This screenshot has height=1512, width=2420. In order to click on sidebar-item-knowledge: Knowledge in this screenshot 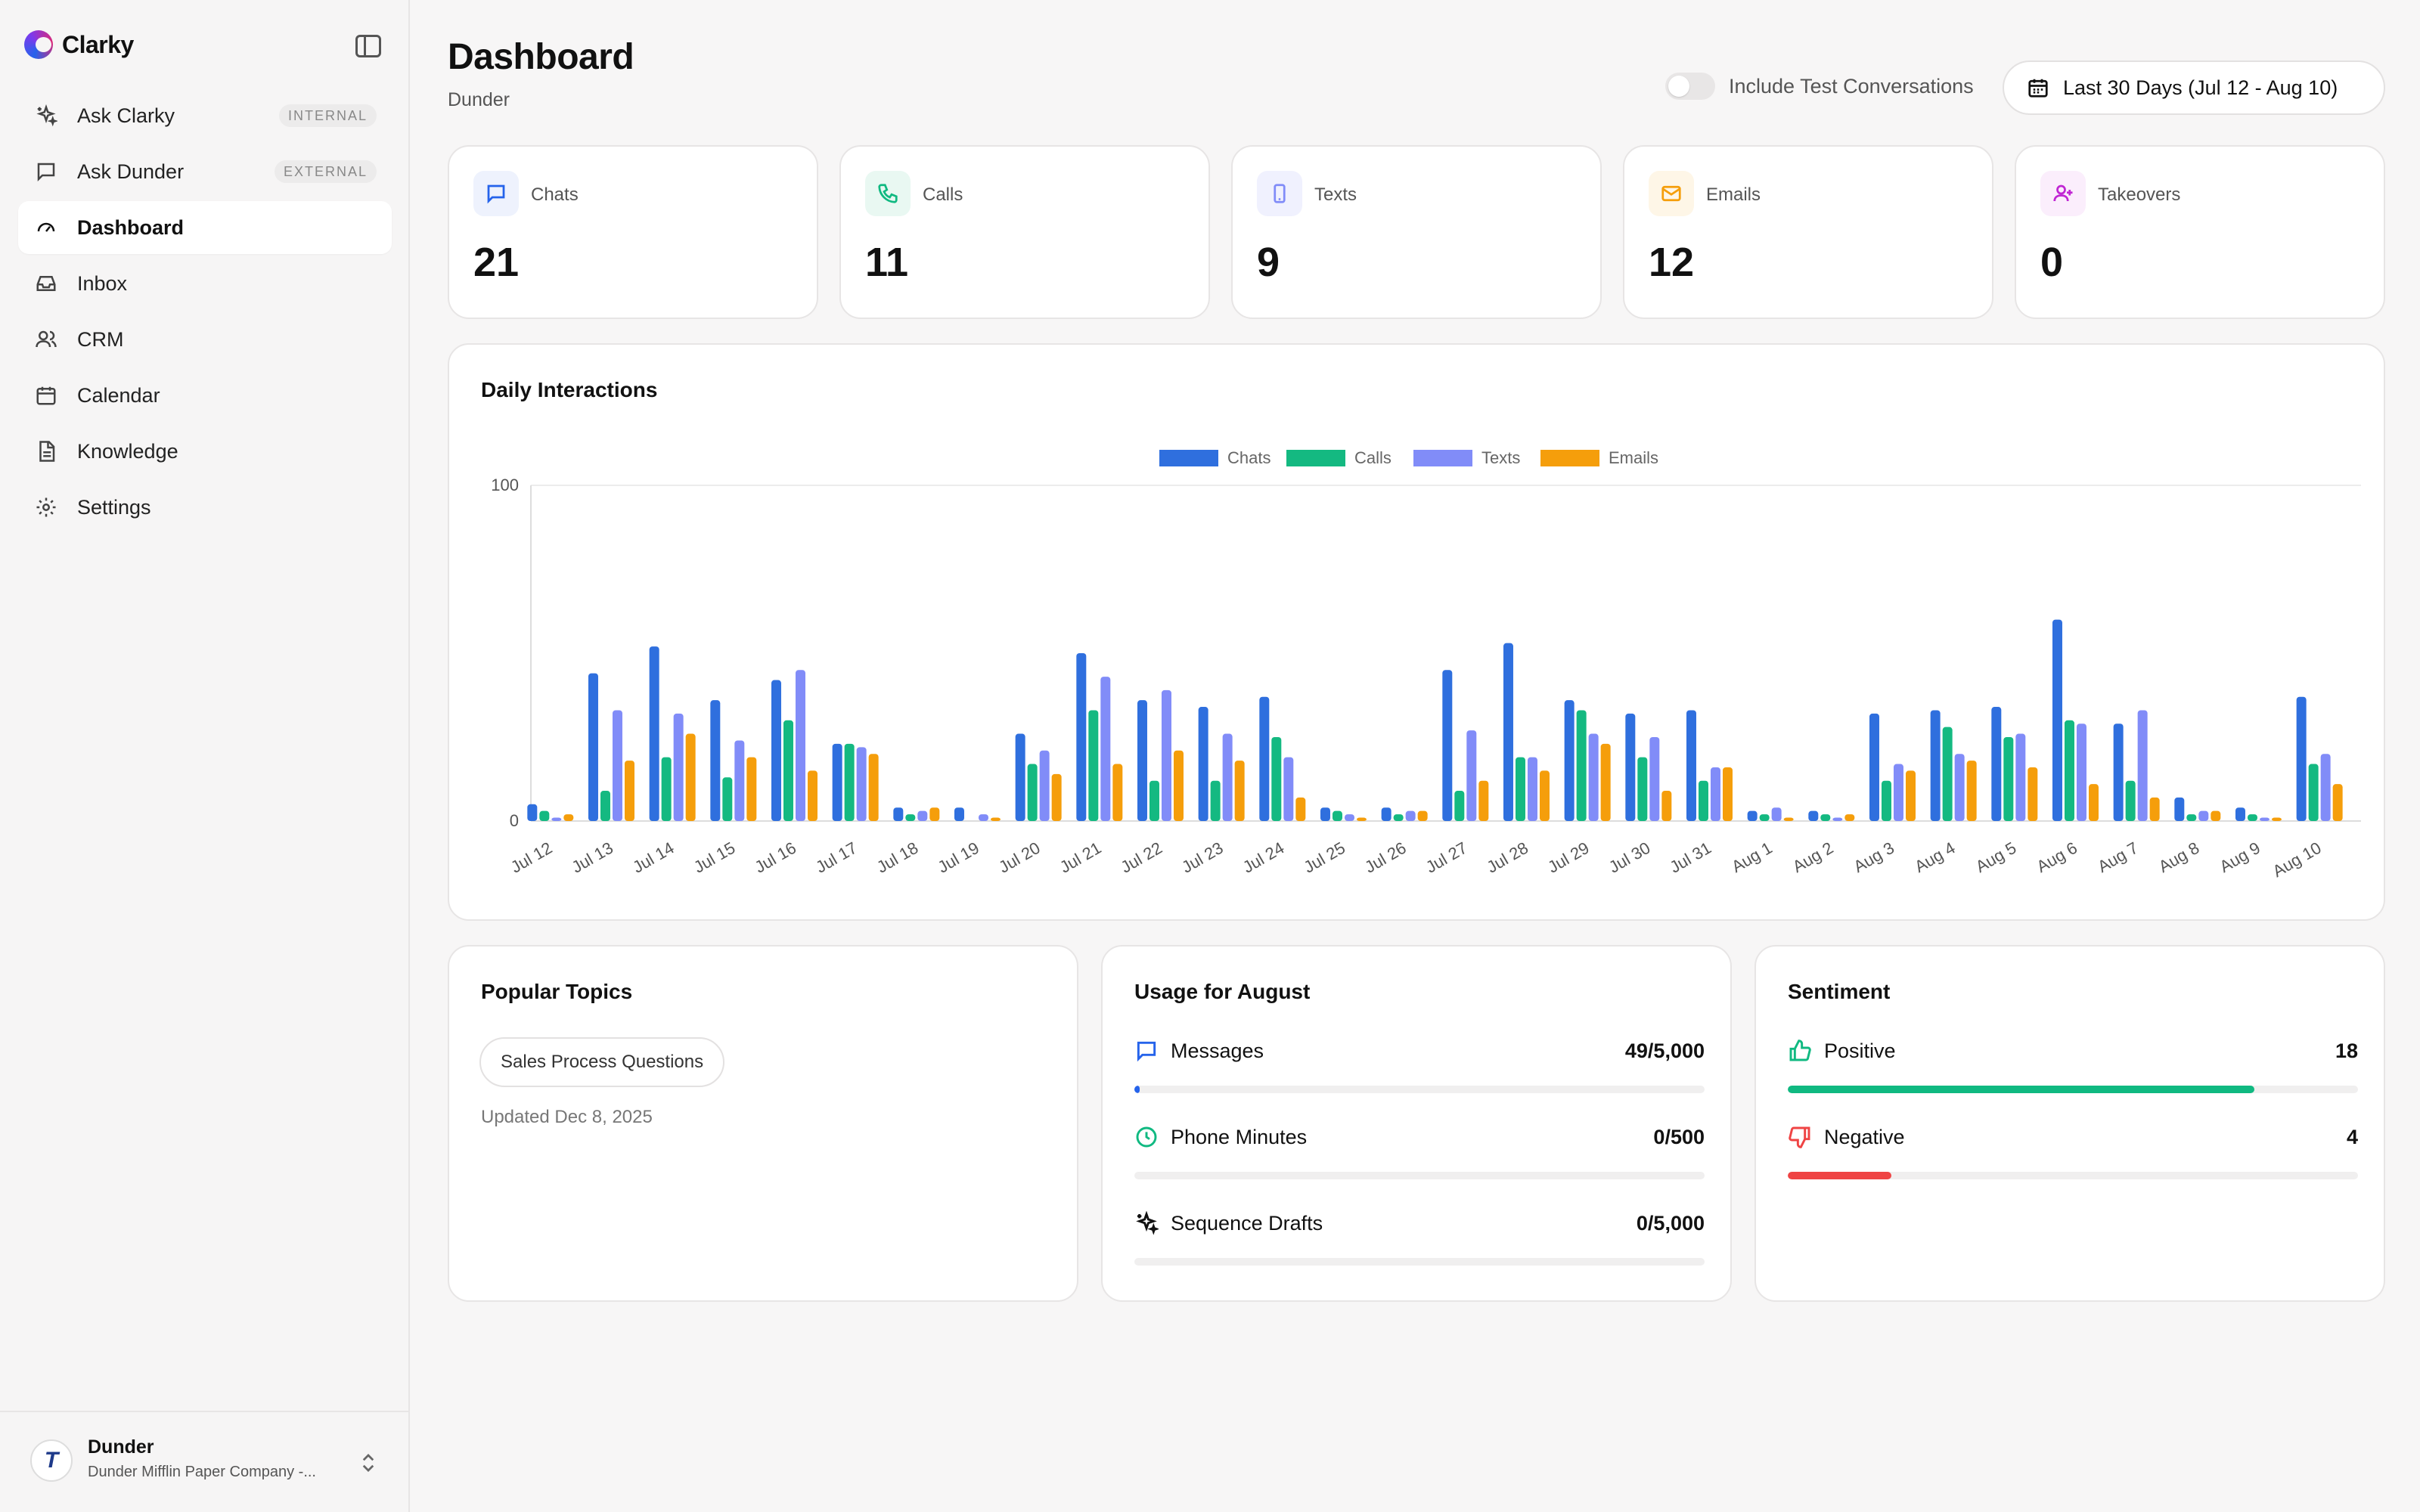, I will do `click(205, 452)`.